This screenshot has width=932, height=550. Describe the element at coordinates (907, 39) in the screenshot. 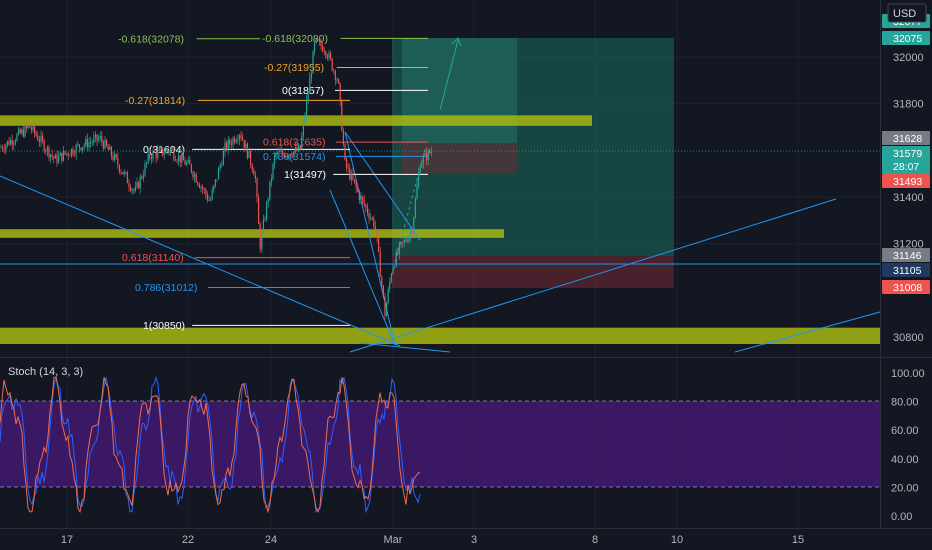

I see `price-tag-value: 32075` at that location.